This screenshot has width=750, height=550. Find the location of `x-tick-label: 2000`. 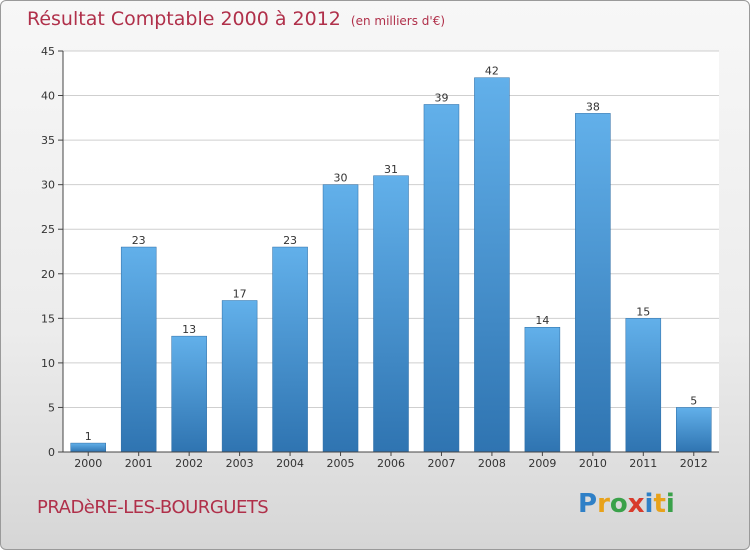

x-tick-label: 2000 is located at coordinates (88, 463).